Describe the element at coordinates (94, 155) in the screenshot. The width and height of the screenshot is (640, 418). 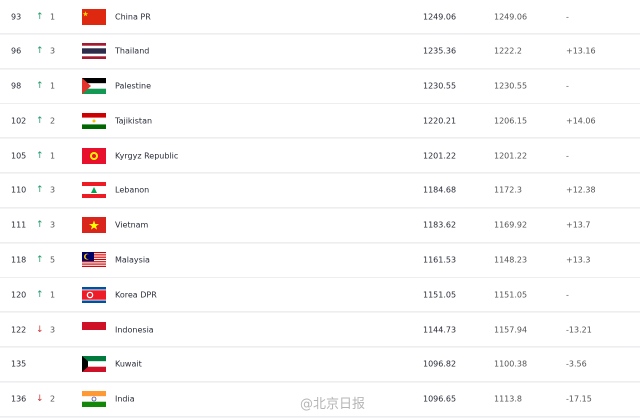
I see `flag-kyrgyz-icon` at that location.